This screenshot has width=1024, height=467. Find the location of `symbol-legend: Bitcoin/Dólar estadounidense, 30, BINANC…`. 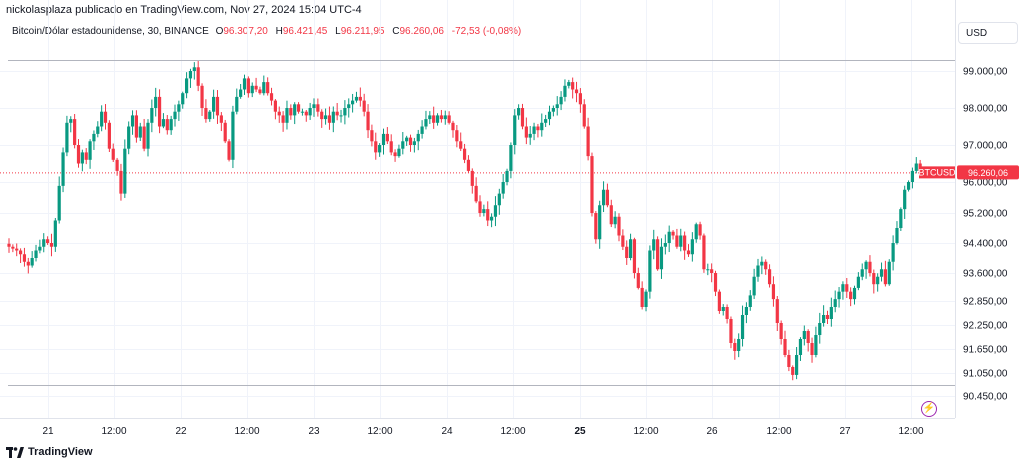

symbol-legend: Bitcoin/Dólar estadounidense, 30, BINANC… is located at coordinates (269, 31).